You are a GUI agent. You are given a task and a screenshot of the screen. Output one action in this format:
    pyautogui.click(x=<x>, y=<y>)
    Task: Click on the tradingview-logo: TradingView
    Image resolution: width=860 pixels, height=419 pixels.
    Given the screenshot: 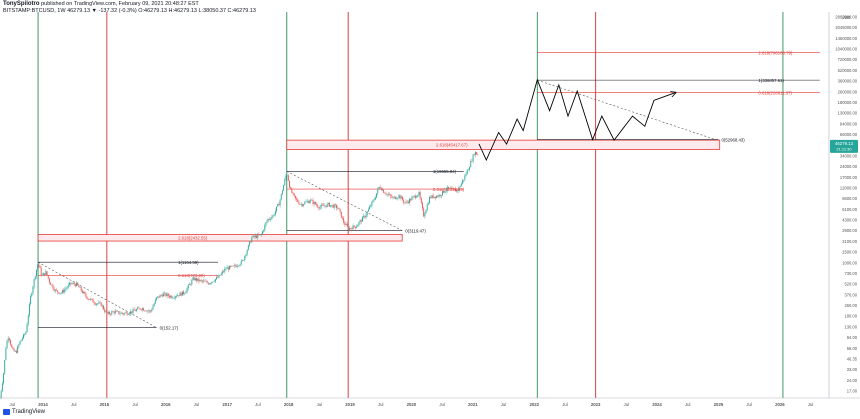 What is the action you would take?
    pyautogui.click(x=24, y=412)
    